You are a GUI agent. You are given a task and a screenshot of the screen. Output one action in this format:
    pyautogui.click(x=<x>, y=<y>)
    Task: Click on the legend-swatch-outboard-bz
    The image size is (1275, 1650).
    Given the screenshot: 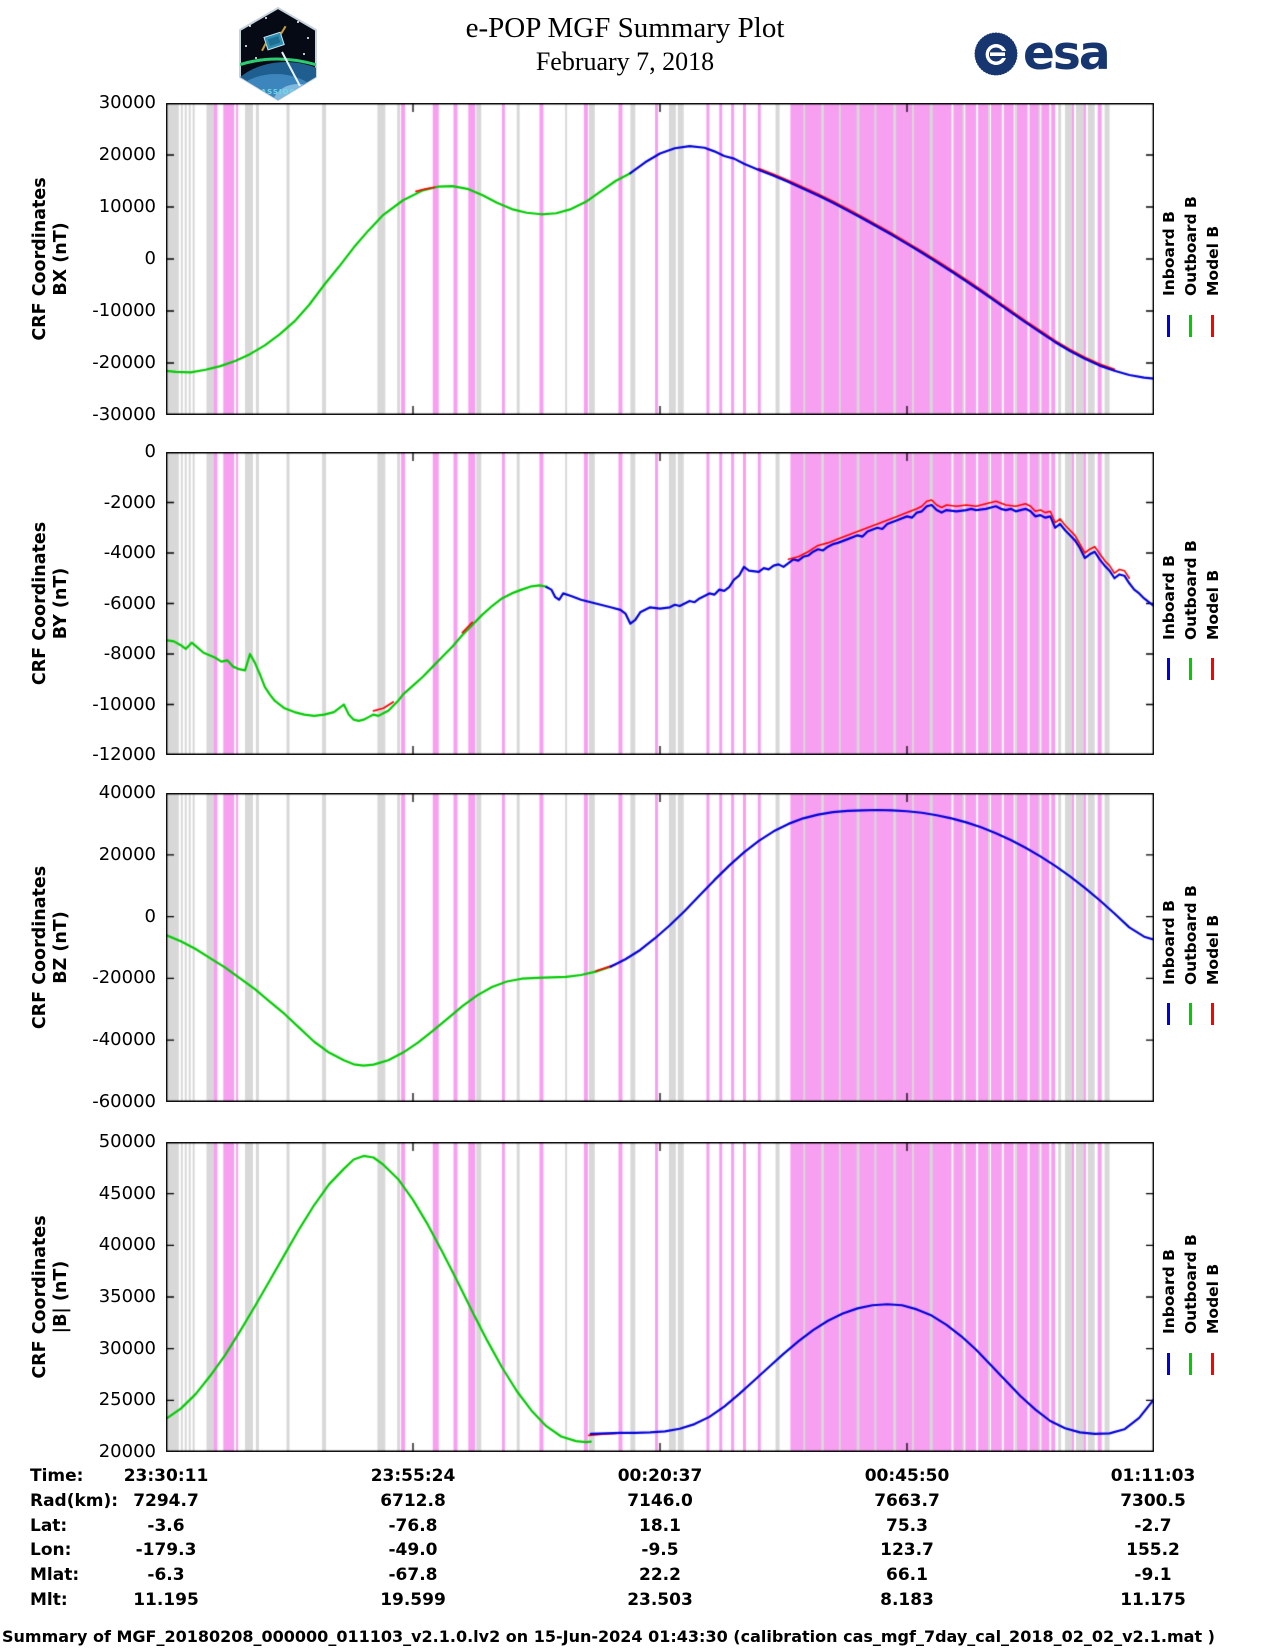 What is the action you would take?
    pyautogui.click(x=1190, y=1014)
    